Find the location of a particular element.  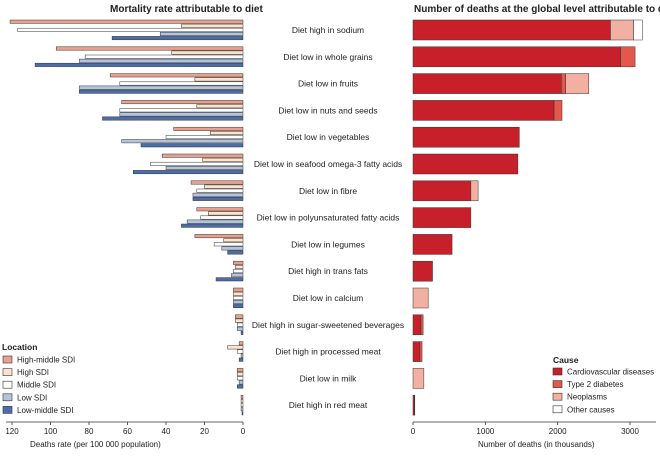

bar-high-middle-sdi-diet-low-in-seafood-omega-3-fatty-acids is located at coordinates (202, 155).